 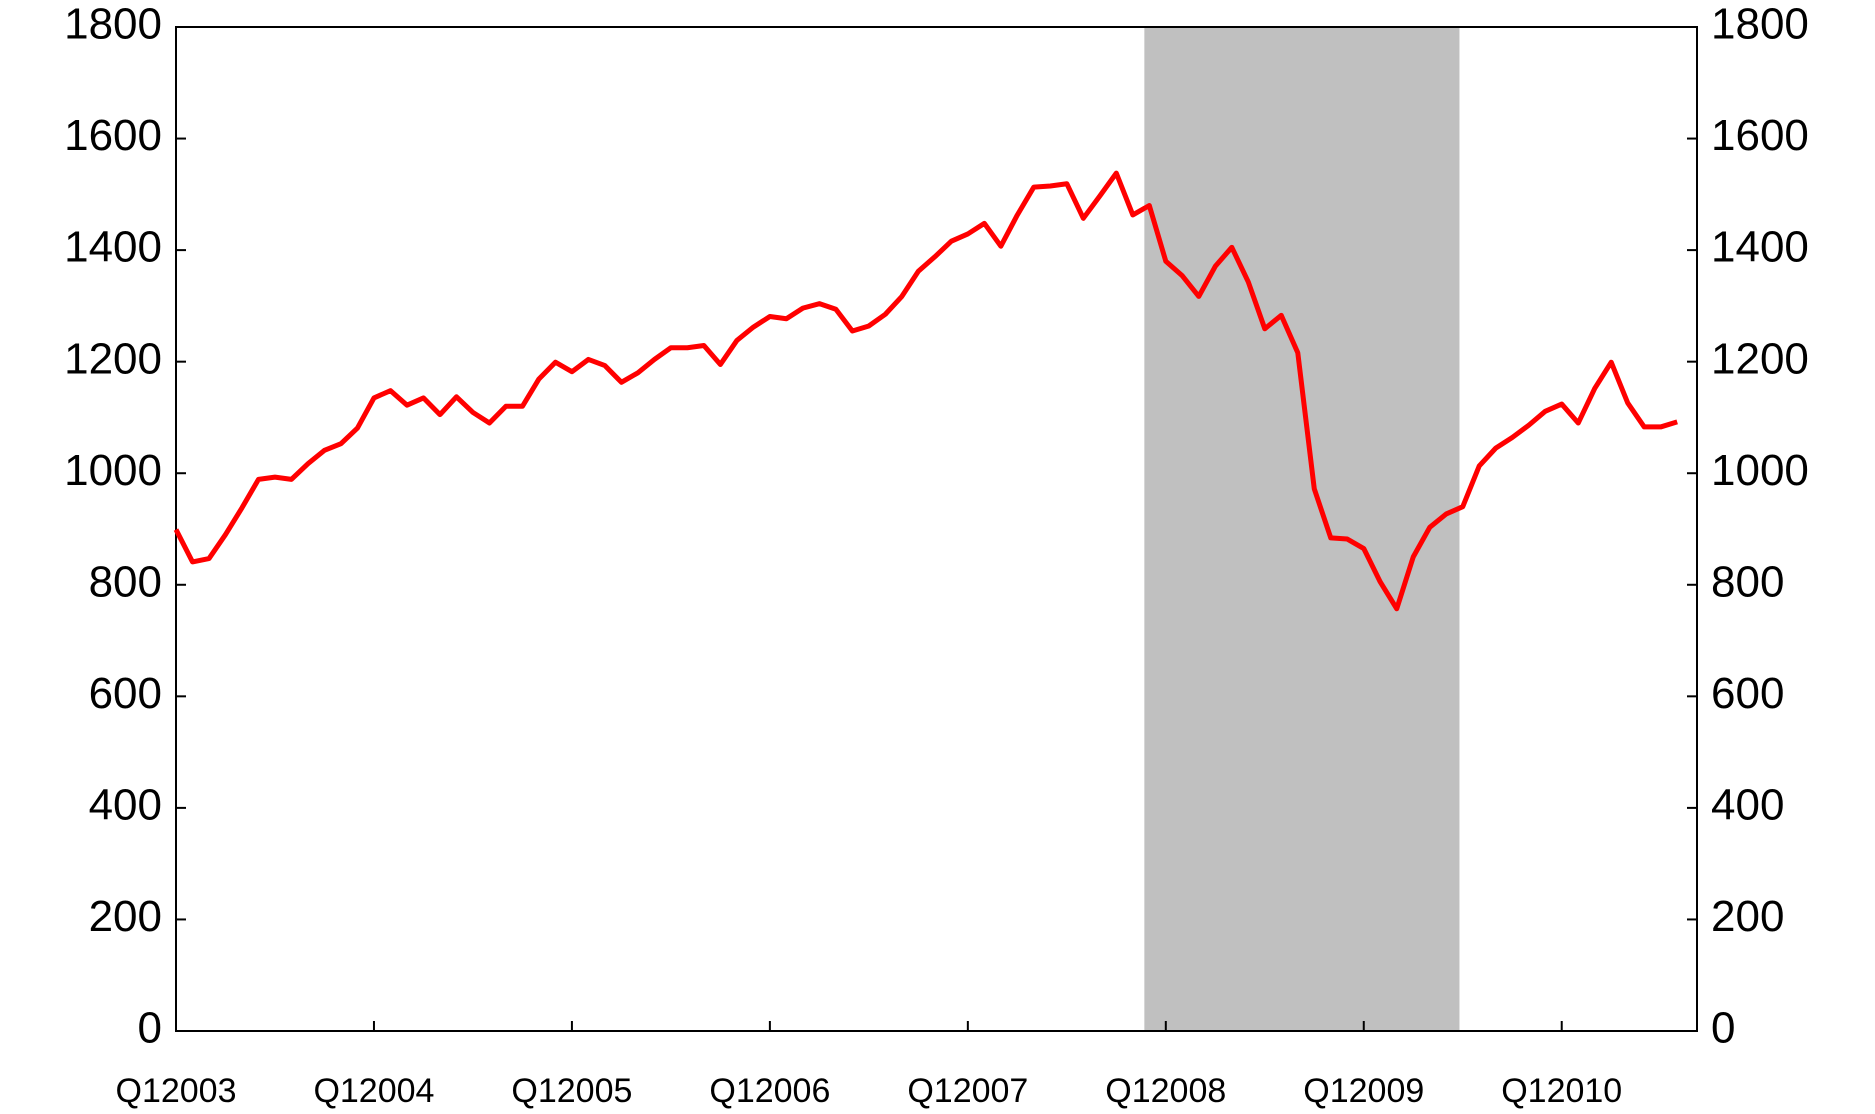 I want to click on x-tick-label: Q12009, so click(x=1363, y=1091).